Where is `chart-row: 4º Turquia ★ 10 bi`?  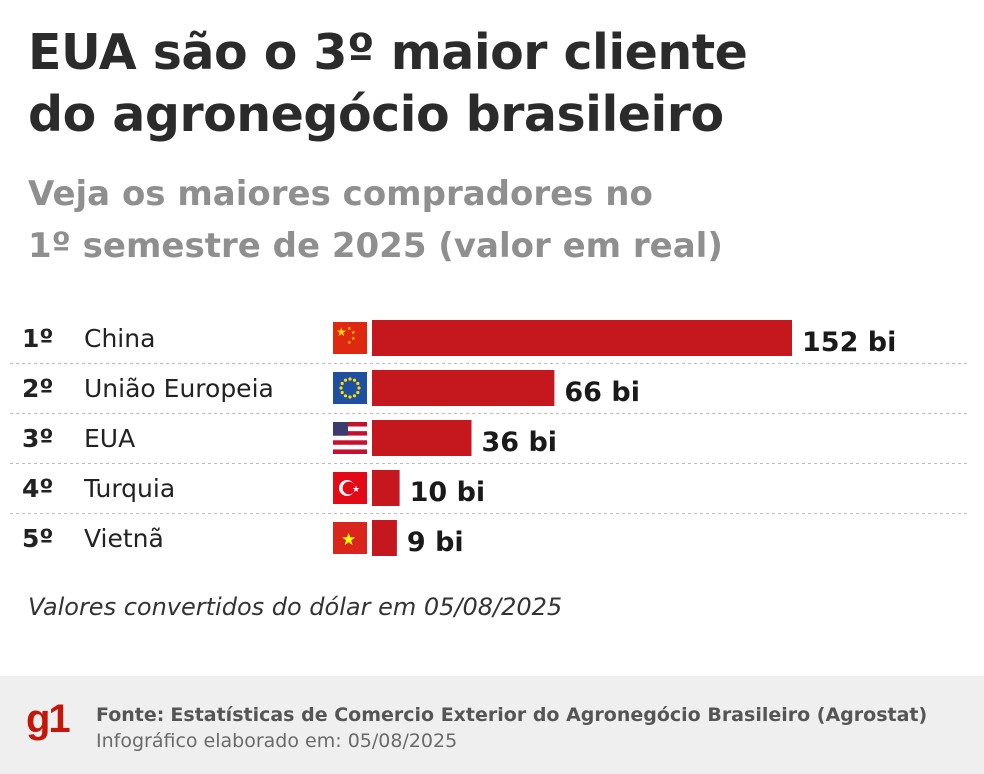
chart-row: 4º Turquia ★ 10 bi is located at coordinates (253, 489).